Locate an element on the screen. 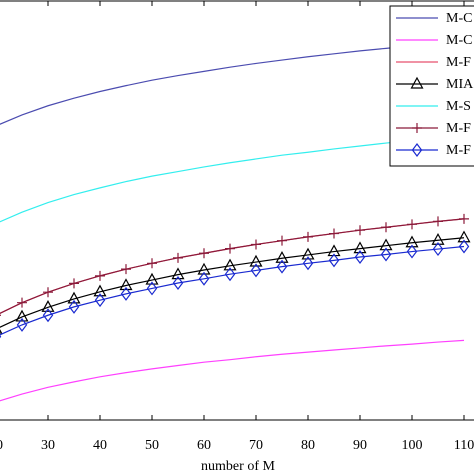 The image size is (474, 474). legend-box is located at coordinates (431, 86).